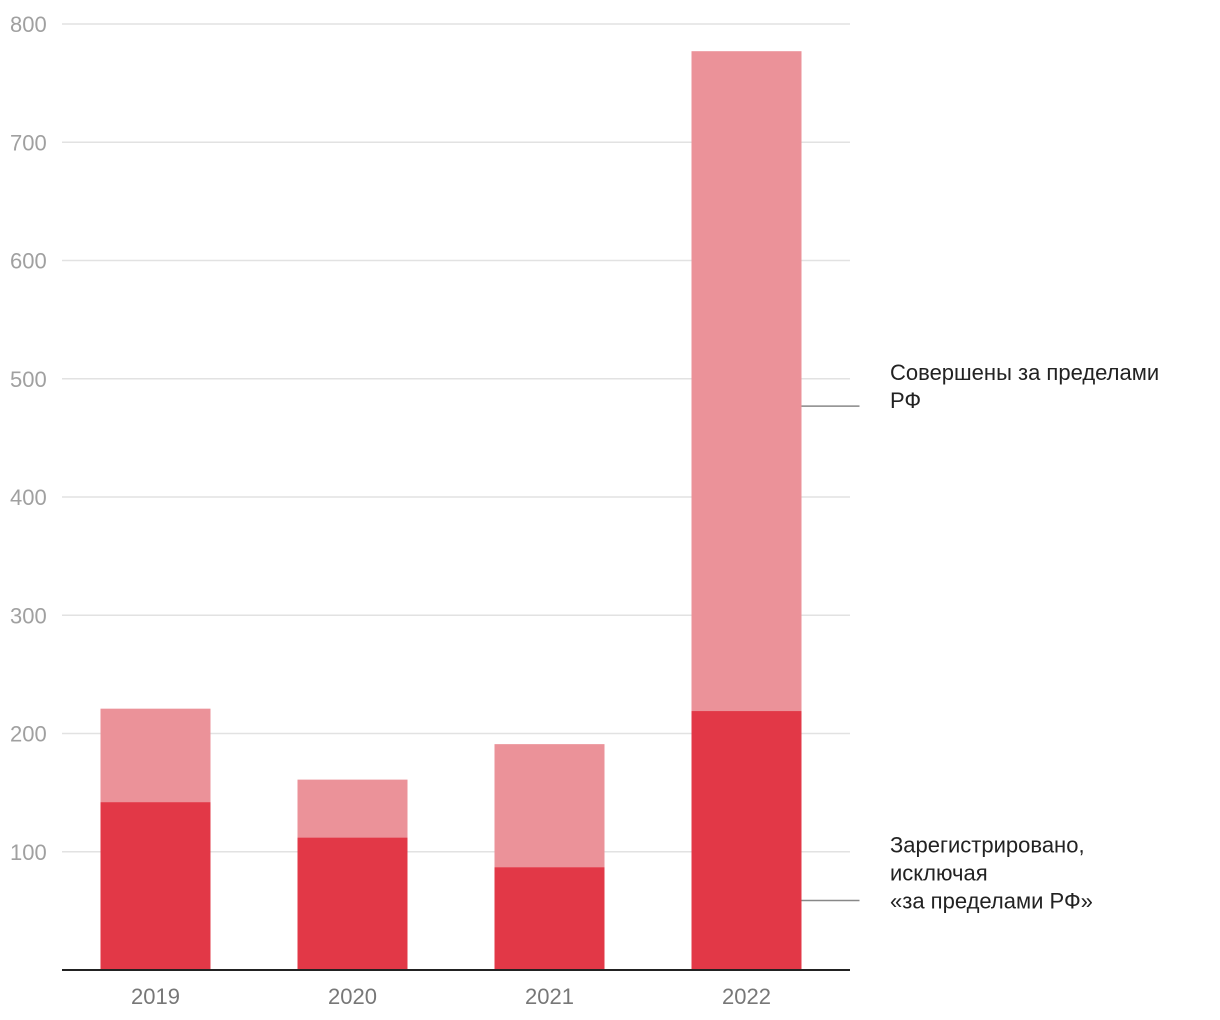  Describe the element at coordinates (991, 901) in the screenshot. I see `legend-label-line: «за пределами РФ»` at that location.